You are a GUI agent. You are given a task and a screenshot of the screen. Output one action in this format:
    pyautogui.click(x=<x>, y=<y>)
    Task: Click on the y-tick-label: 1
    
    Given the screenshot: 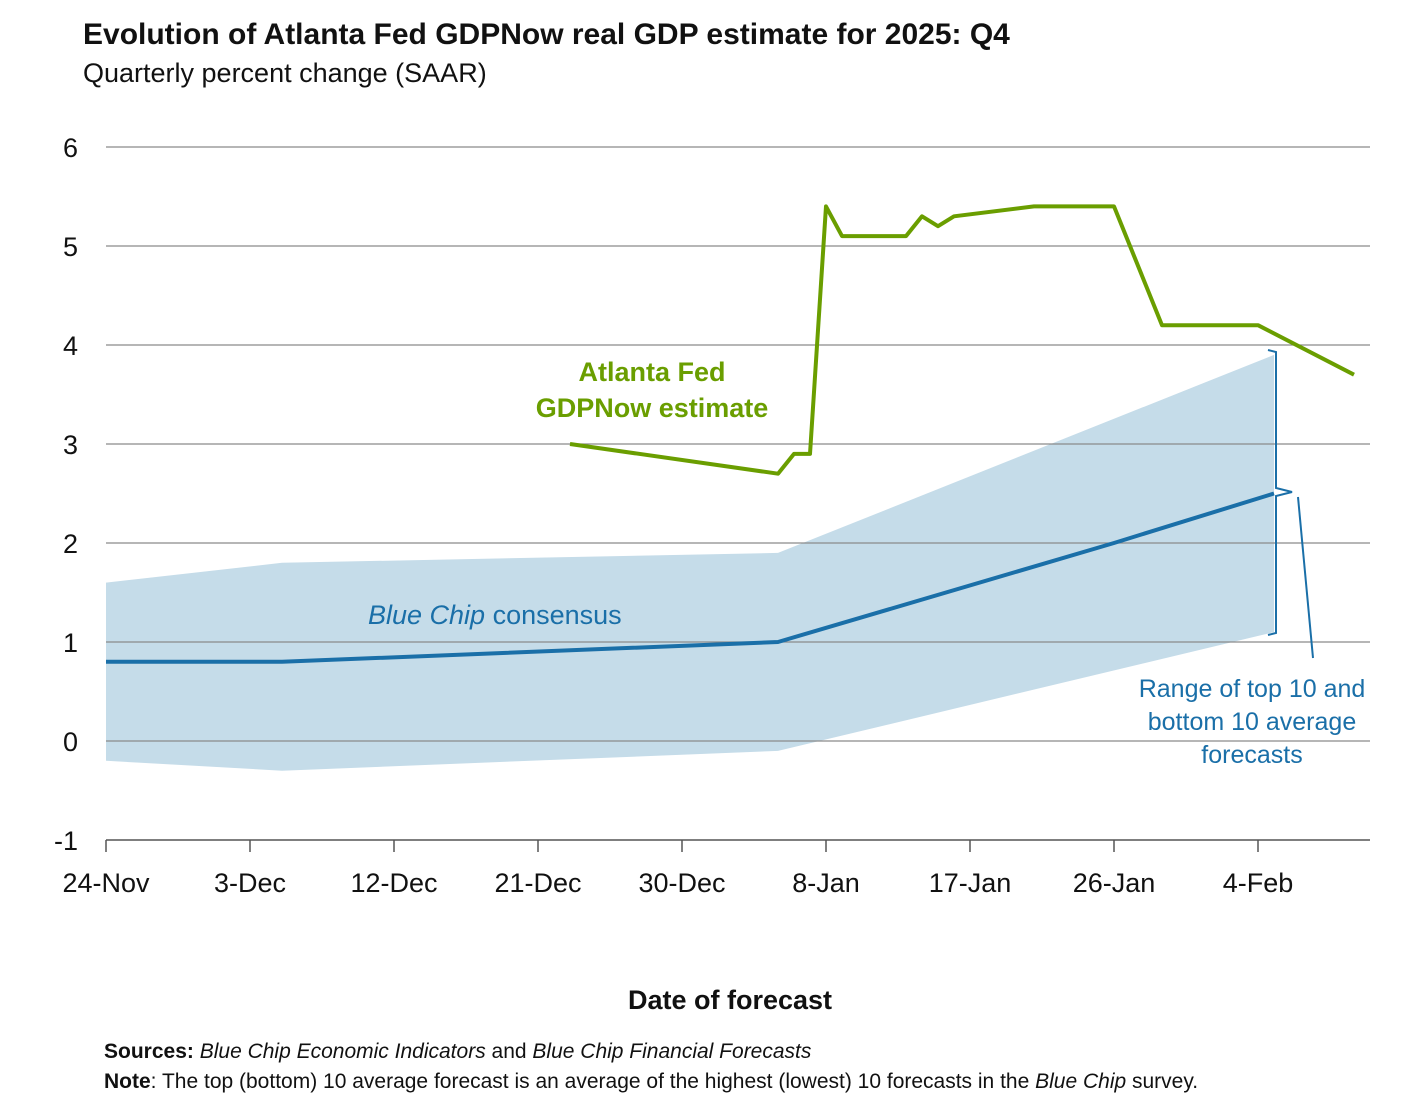 What is the action you would take?
    pyautogui.click(x=70, y=643)
    